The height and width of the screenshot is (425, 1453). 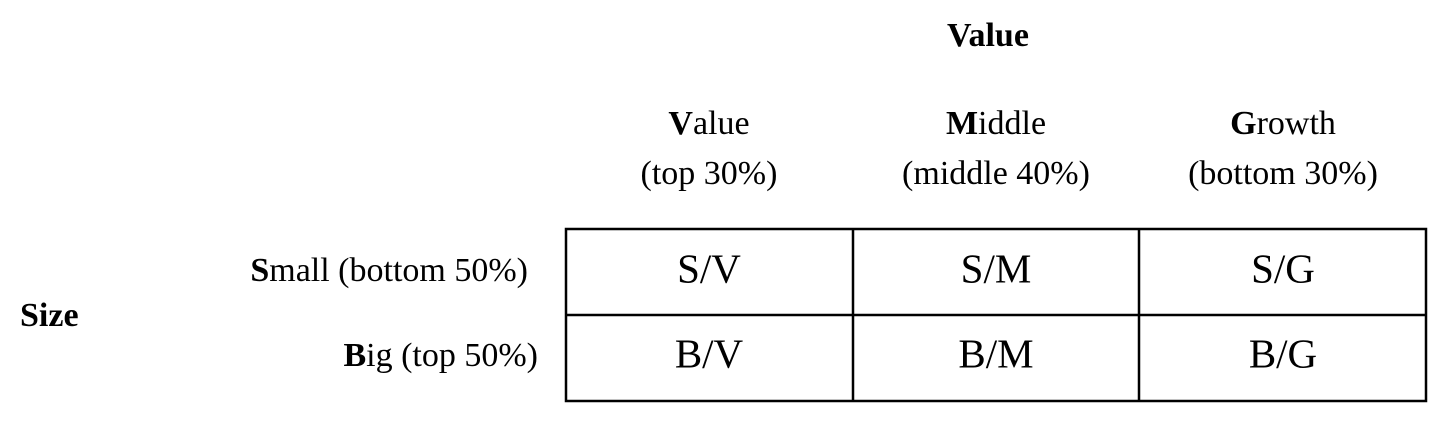 What do you see at coordinates (440, 355) in the screenshot?
I see `row-label: Big (top 50%)` at bounding box center [440, 355].